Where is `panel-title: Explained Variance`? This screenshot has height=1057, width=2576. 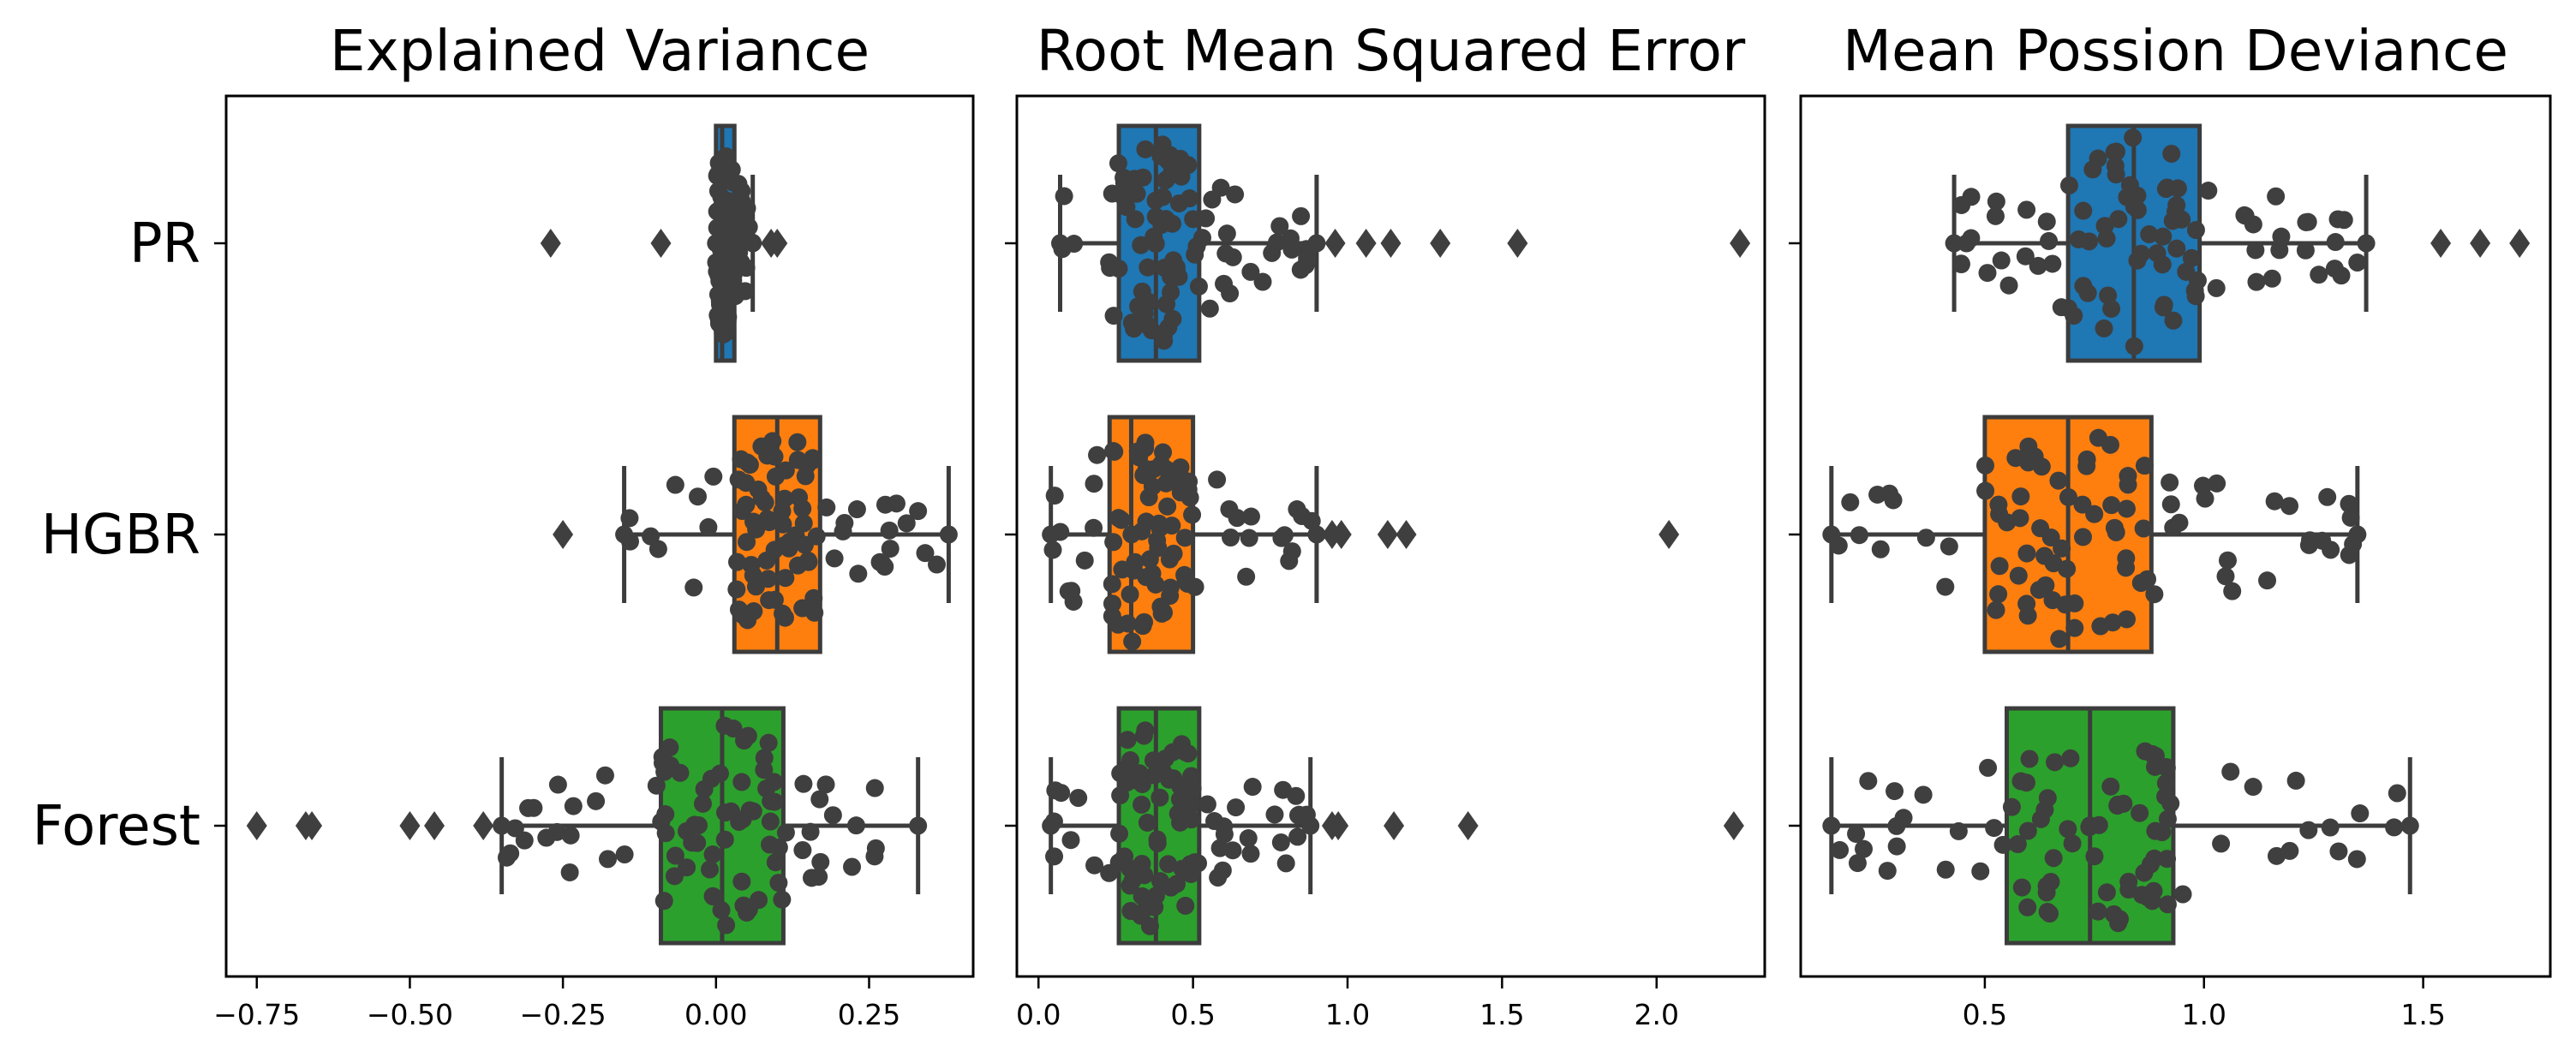
panel-title: Explained Variance is located at coordinates (600, 51).